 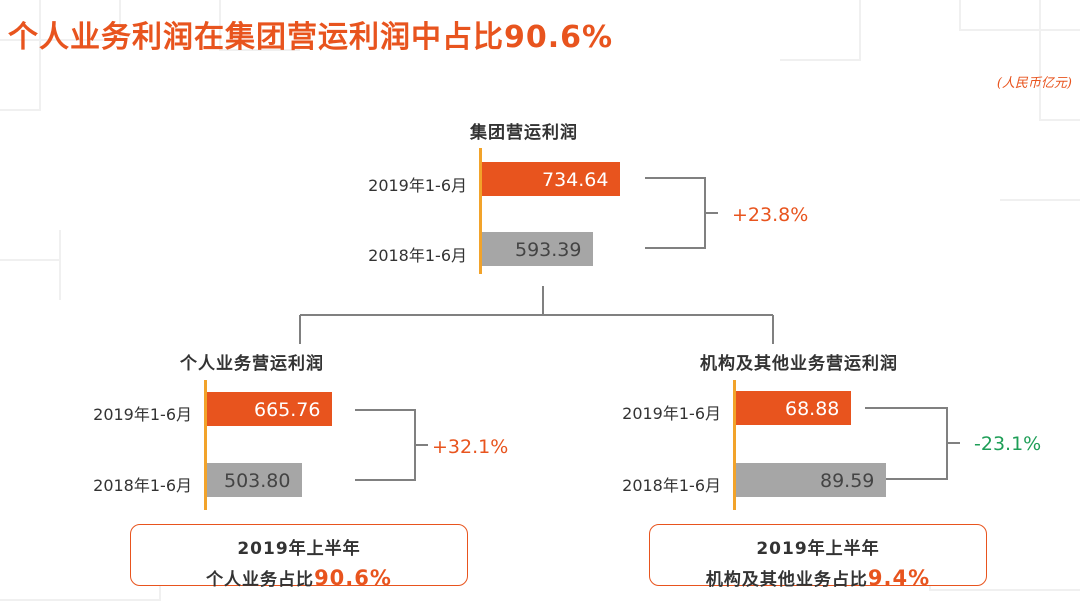 What do you see at coordinates (480, 211) in the screenshot?
I see `axis-group` at bounding box center [480, 211].